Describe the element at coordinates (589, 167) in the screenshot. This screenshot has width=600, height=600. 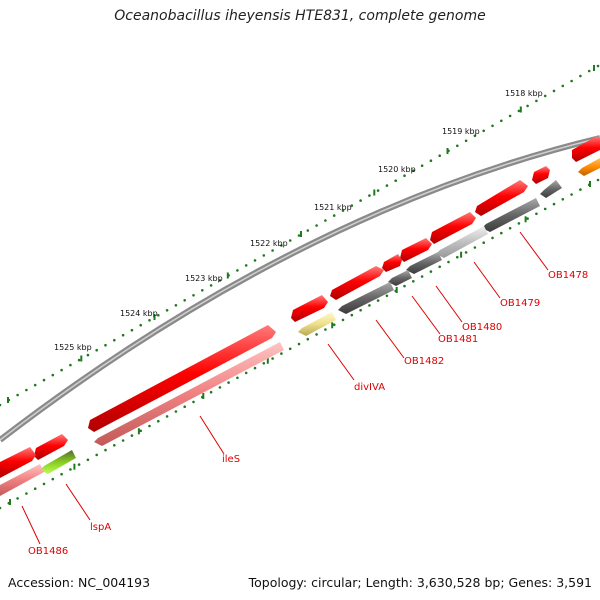
I see `gene-reverse-orange` at that location.